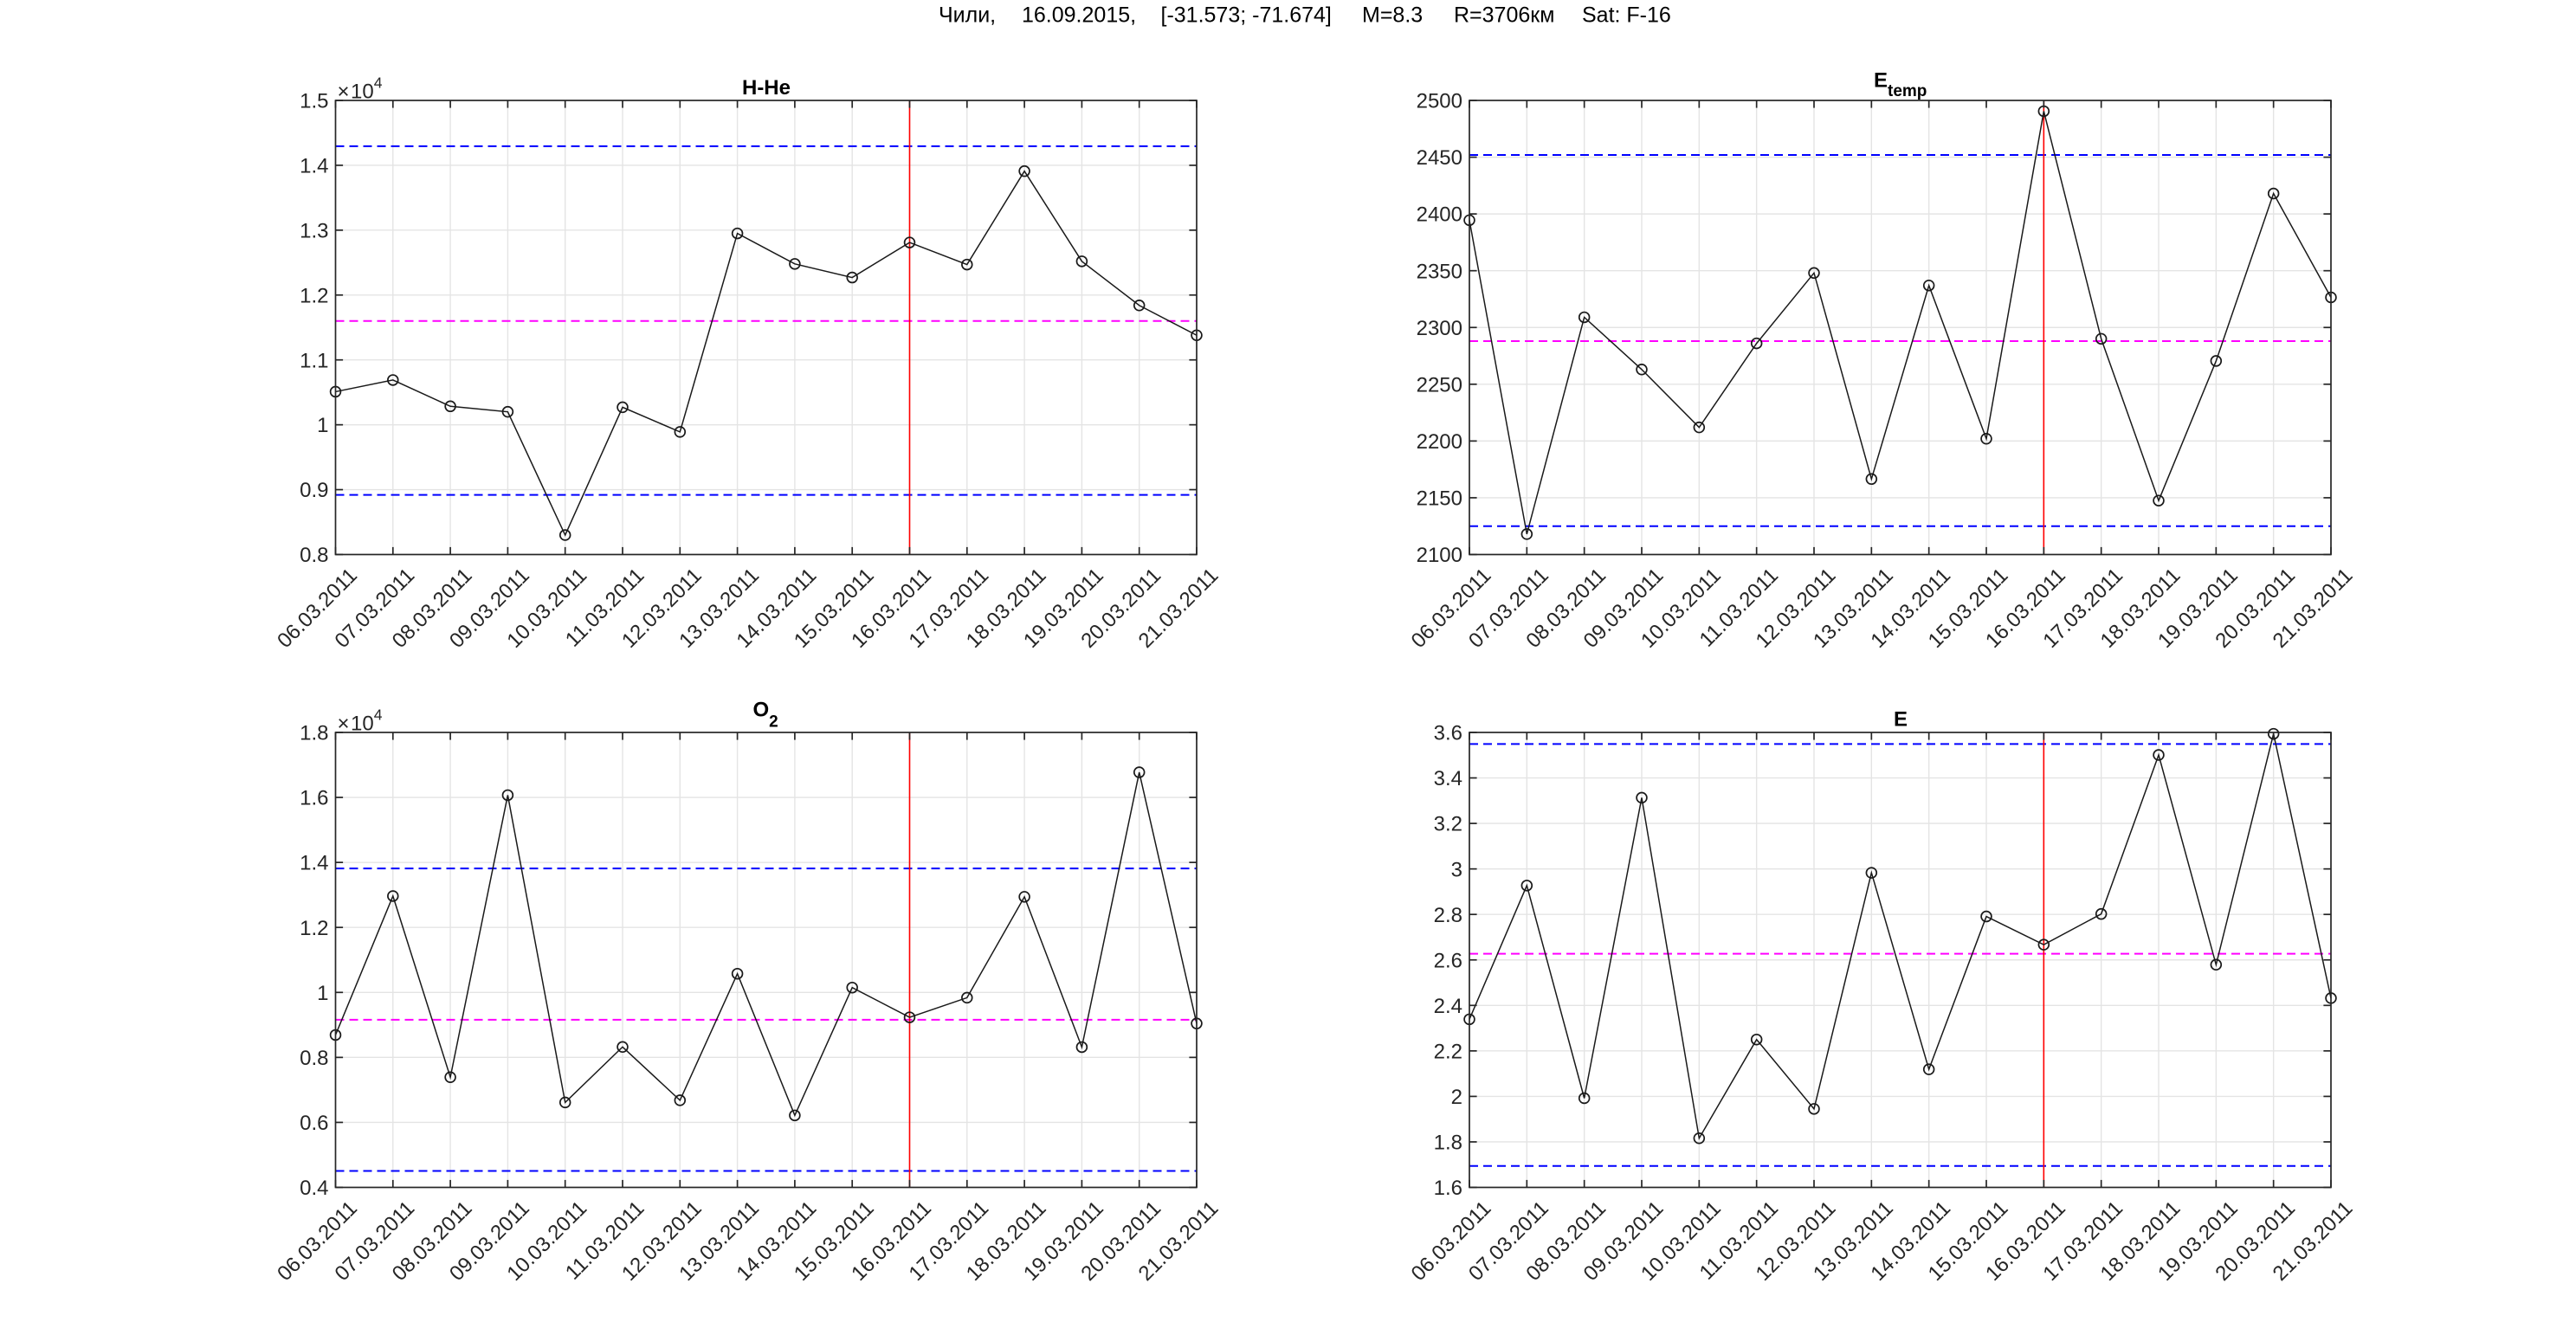 The image size is (2576, 1335). What do you see at coordinates (1448, 779) in the screenshot?
I see `svg-text: 3.4` at bounding box center [1448, 779].